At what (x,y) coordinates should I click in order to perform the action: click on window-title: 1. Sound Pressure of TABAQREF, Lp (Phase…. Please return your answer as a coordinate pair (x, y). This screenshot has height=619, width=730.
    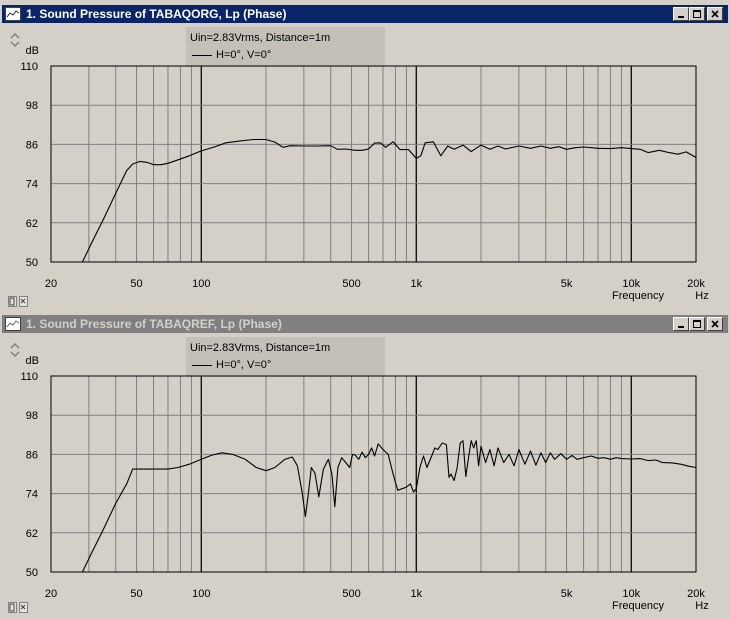
    Looking at the image, I should click on (154, 324).